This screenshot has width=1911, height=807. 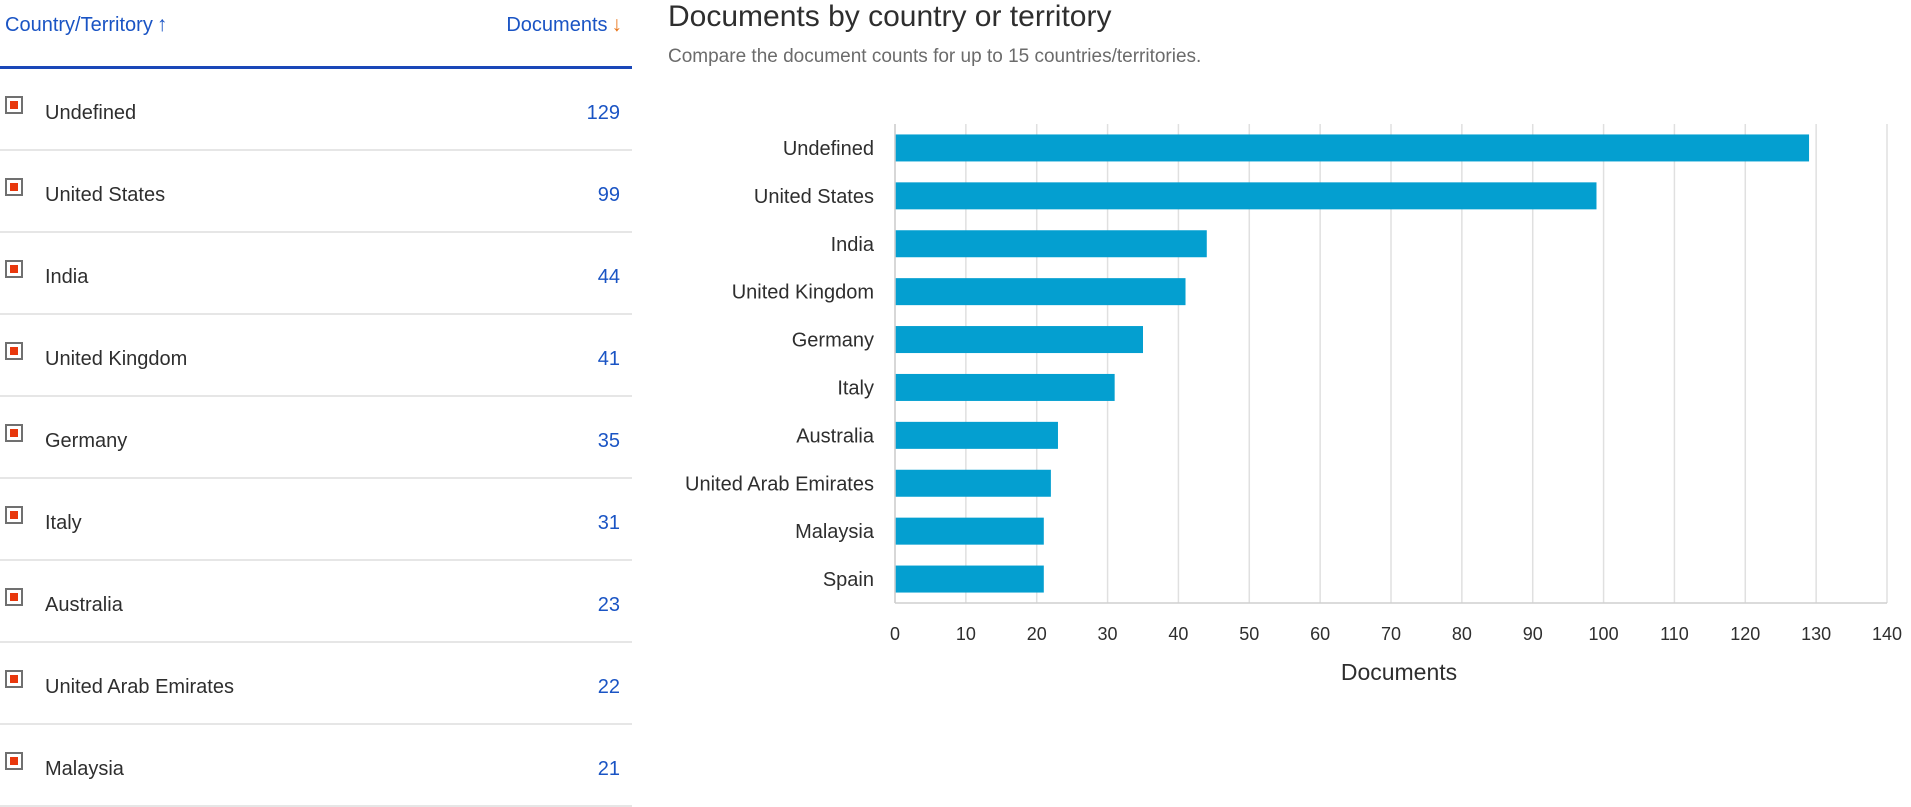 What do you see at coordinates (1399, 672) in the screenshot?
I see `x-axis-title: Documents` at bounding box center [1399, 672].